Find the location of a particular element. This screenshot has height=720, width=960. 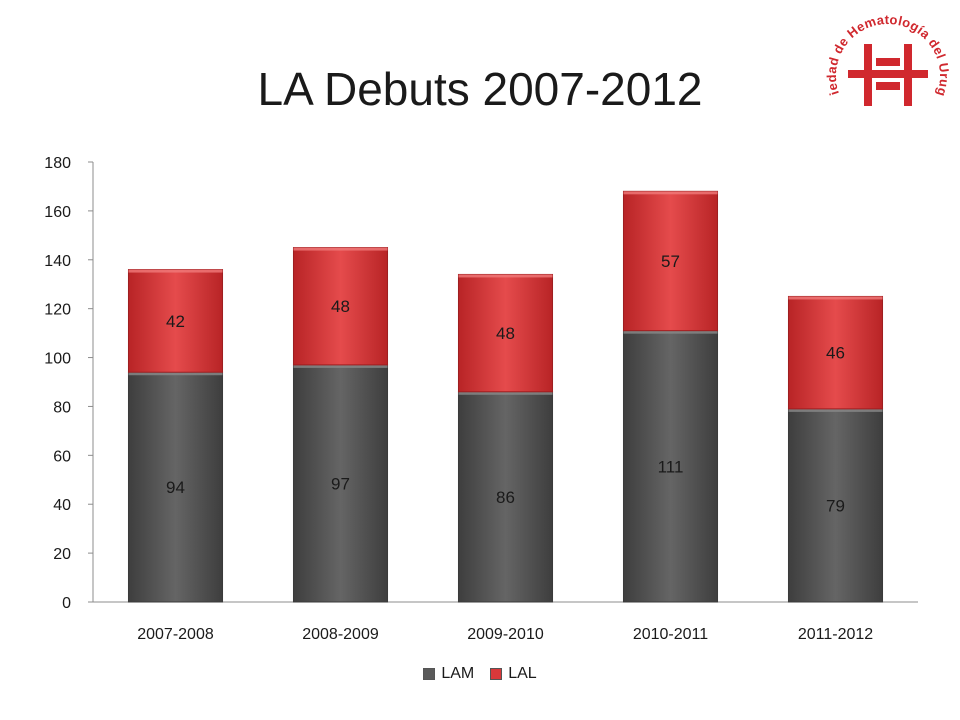

y-tick-label: 40 is located at coordinates (62, 505).